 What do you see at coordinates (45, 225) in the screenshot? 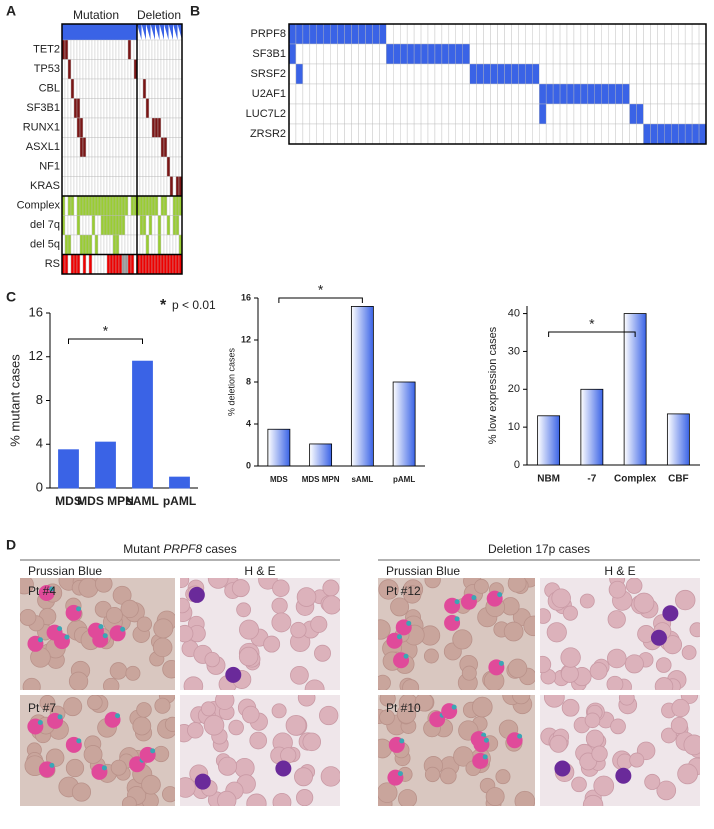
I see `row-label: del 7q` at bounding box center [45, 225].